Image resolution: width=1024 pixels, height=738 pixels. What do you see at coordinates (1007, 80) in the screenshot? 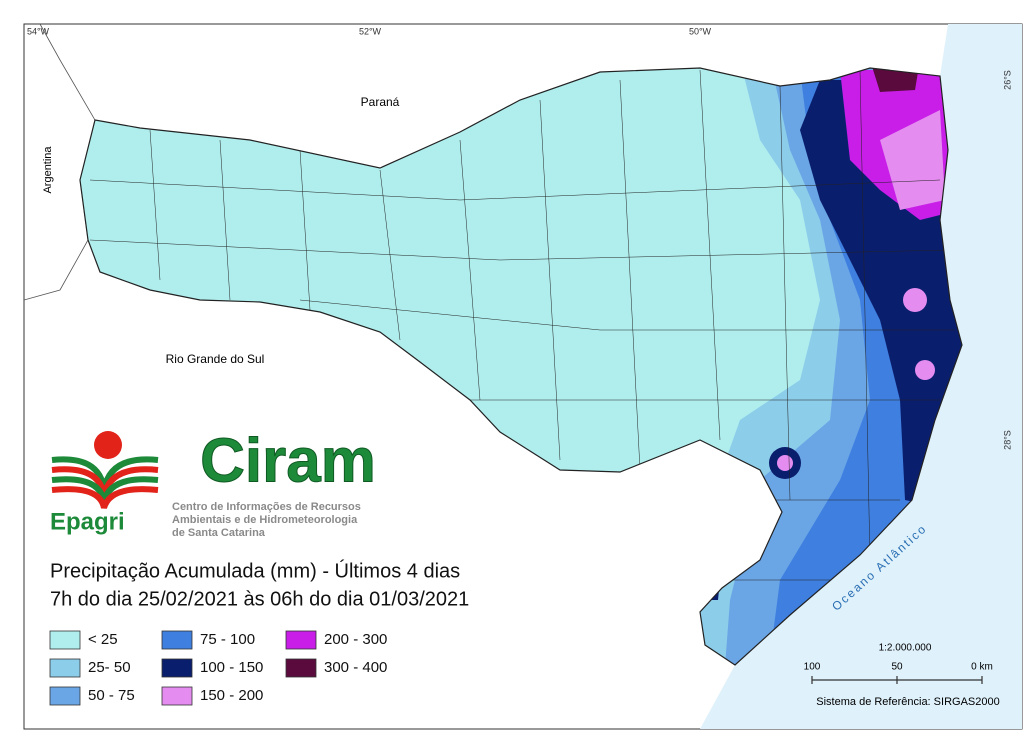
I see `lat-label: 26°S` at bounding box center [1007, 80].